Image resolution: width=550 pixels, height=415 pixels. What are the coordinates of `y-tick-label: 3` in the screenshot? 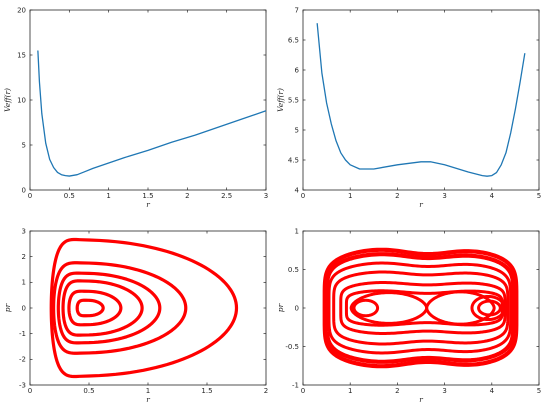 It's located at (24, 231).